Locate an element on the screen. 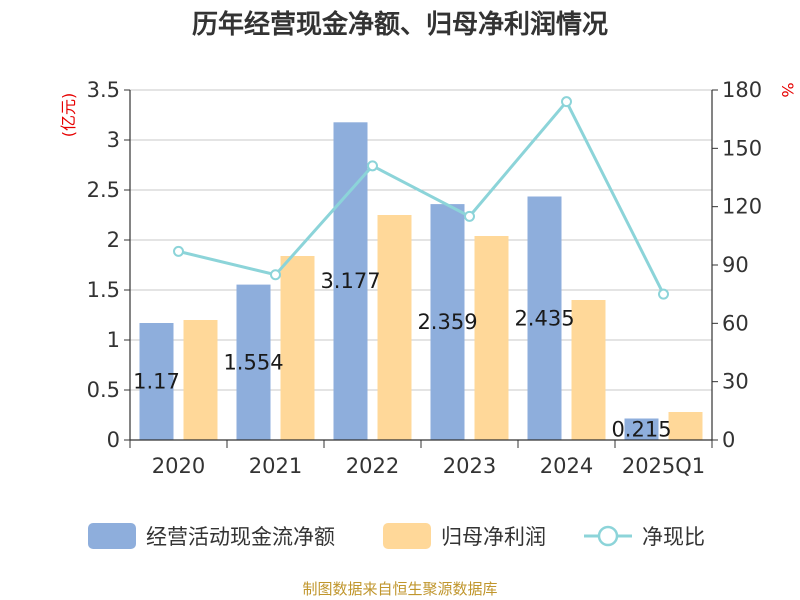 The image size is (800, 600). cash-flow-data-label: 2.359 is located at coordinates (447, 322).